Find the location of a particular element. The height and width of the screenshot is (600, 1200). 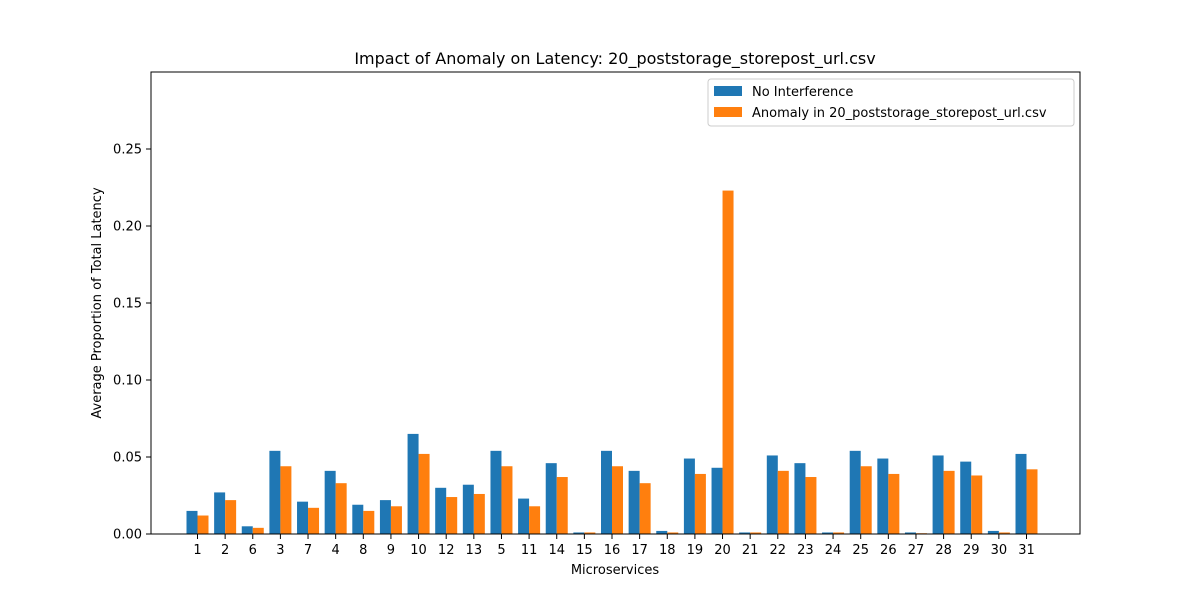

x-tick-label-14: 14 is located at coordinates (556, 550).